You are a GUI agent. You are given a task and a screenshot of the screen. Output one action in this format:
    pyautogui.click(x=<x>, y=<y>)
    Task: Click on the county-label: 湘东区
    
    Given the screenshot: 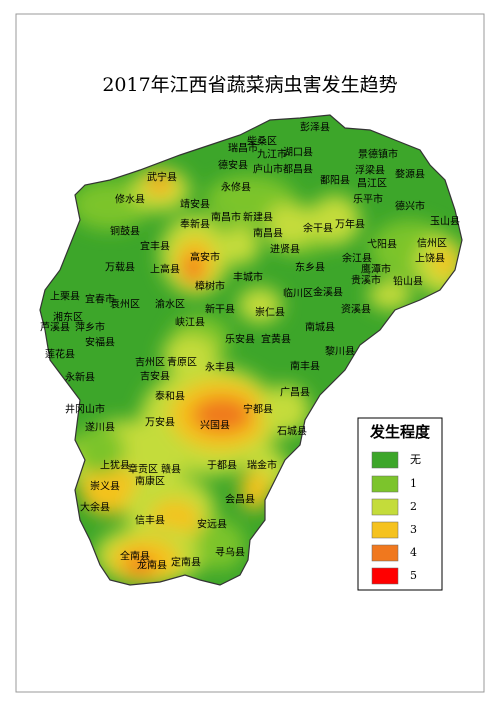 What is the action you would take?
    pyautogui.click(x=68, y=317)
    